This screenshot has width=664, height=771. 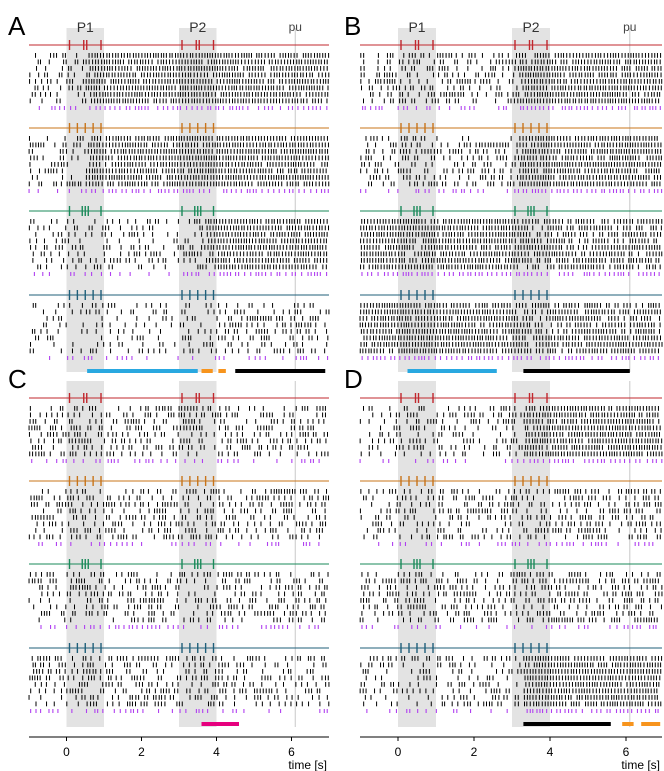 What do you see at coordinates (85, 200) in the screenshot?
I see `shade-p1-a` at bounding box center [85, 200].